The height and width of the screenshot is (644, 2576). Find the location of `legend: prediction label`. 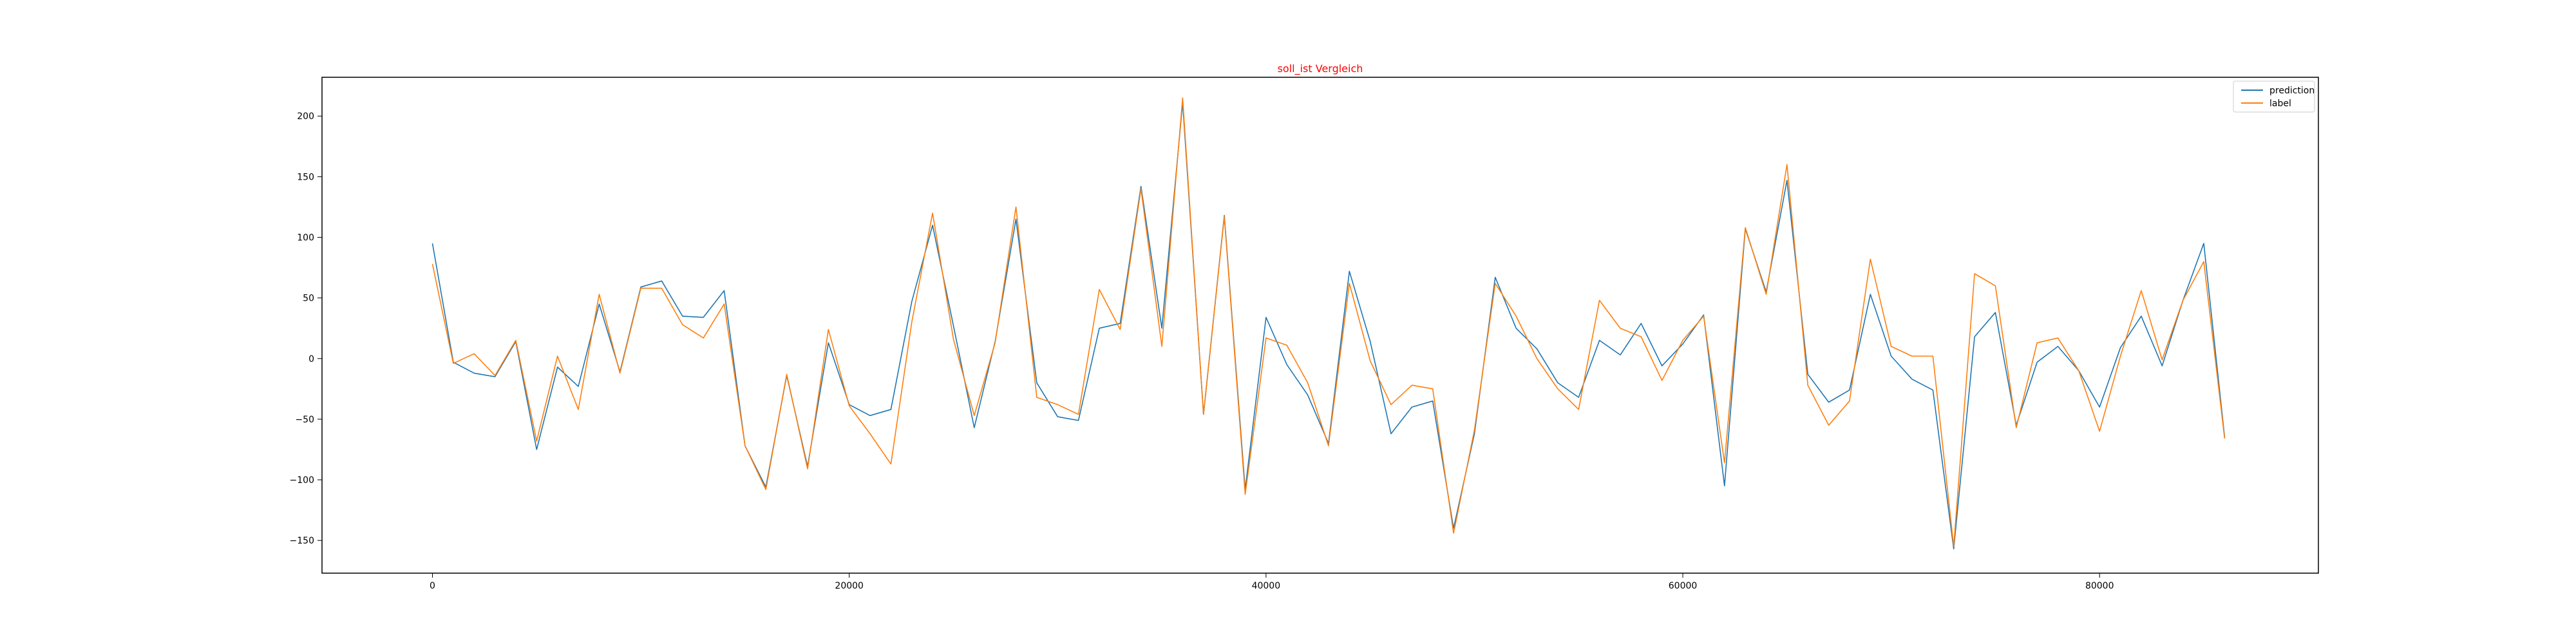

legend: prediction label is located at coordinates (2274, 96).